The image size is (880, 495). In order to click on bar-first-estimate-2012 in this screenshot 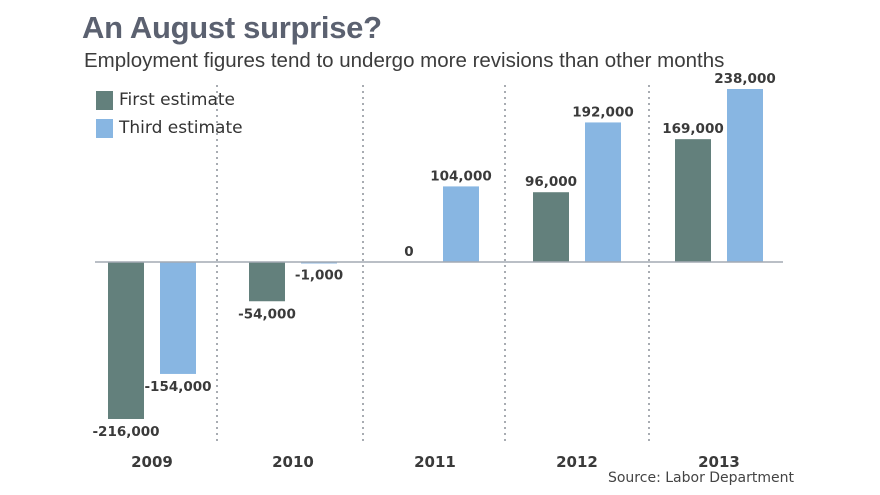, I will do `click(551, 227)`.